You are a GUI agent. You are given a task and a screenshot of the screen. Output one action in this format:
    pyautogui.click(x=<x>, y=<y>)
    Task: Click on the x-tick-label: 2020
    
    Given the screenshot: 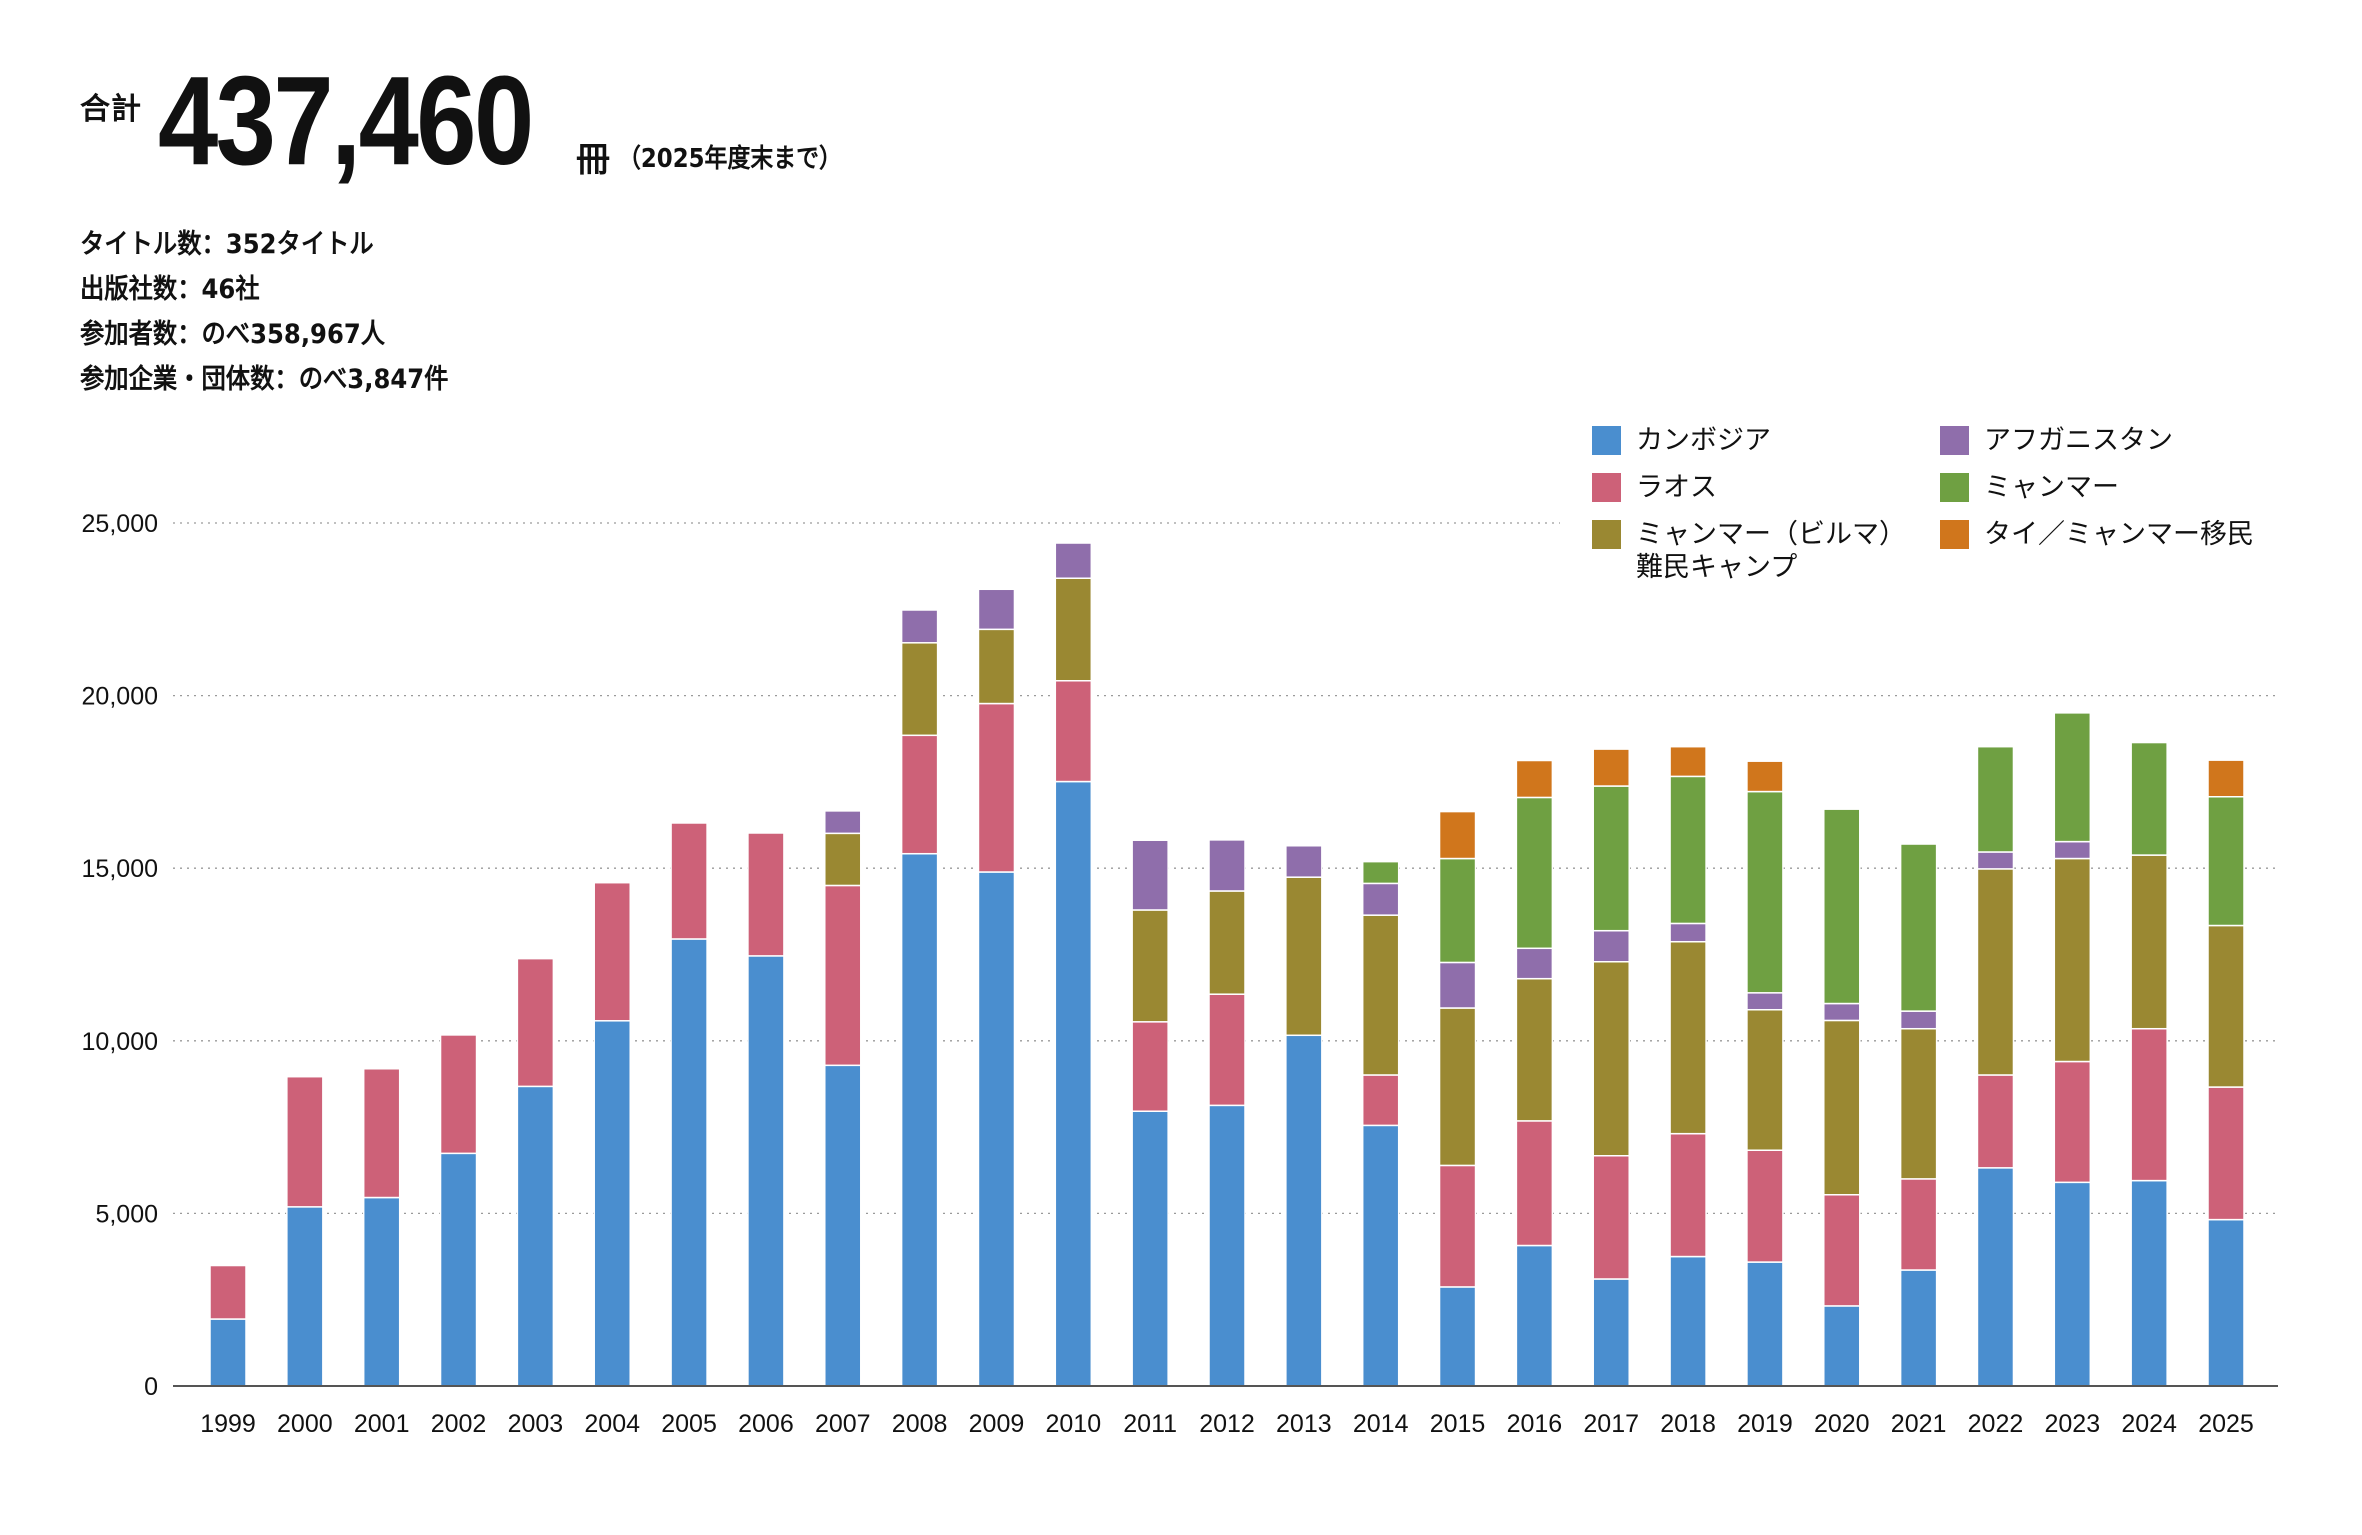 What is the action you would take?
    pyautogui.click(x=1842, y=1424)
    